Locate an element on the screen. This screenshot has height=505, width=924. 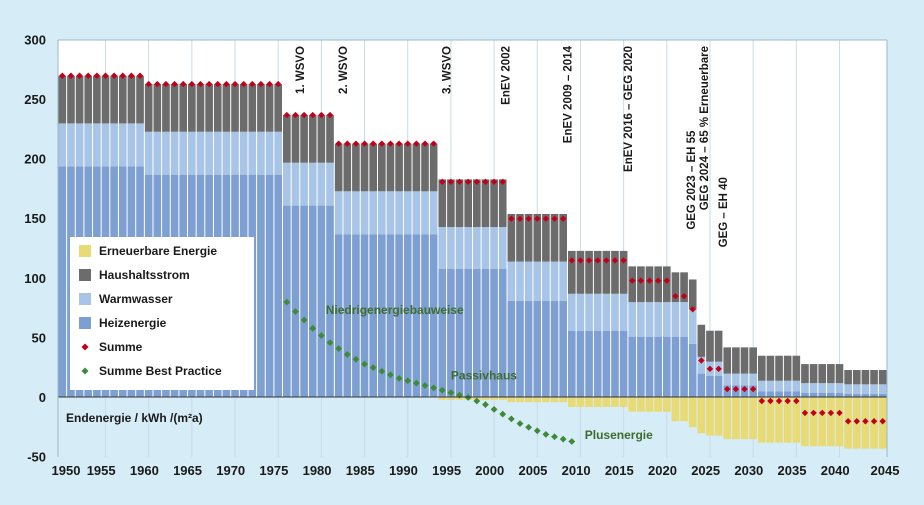
x-tick-label: 2010 is located at coordinates (576, 470).